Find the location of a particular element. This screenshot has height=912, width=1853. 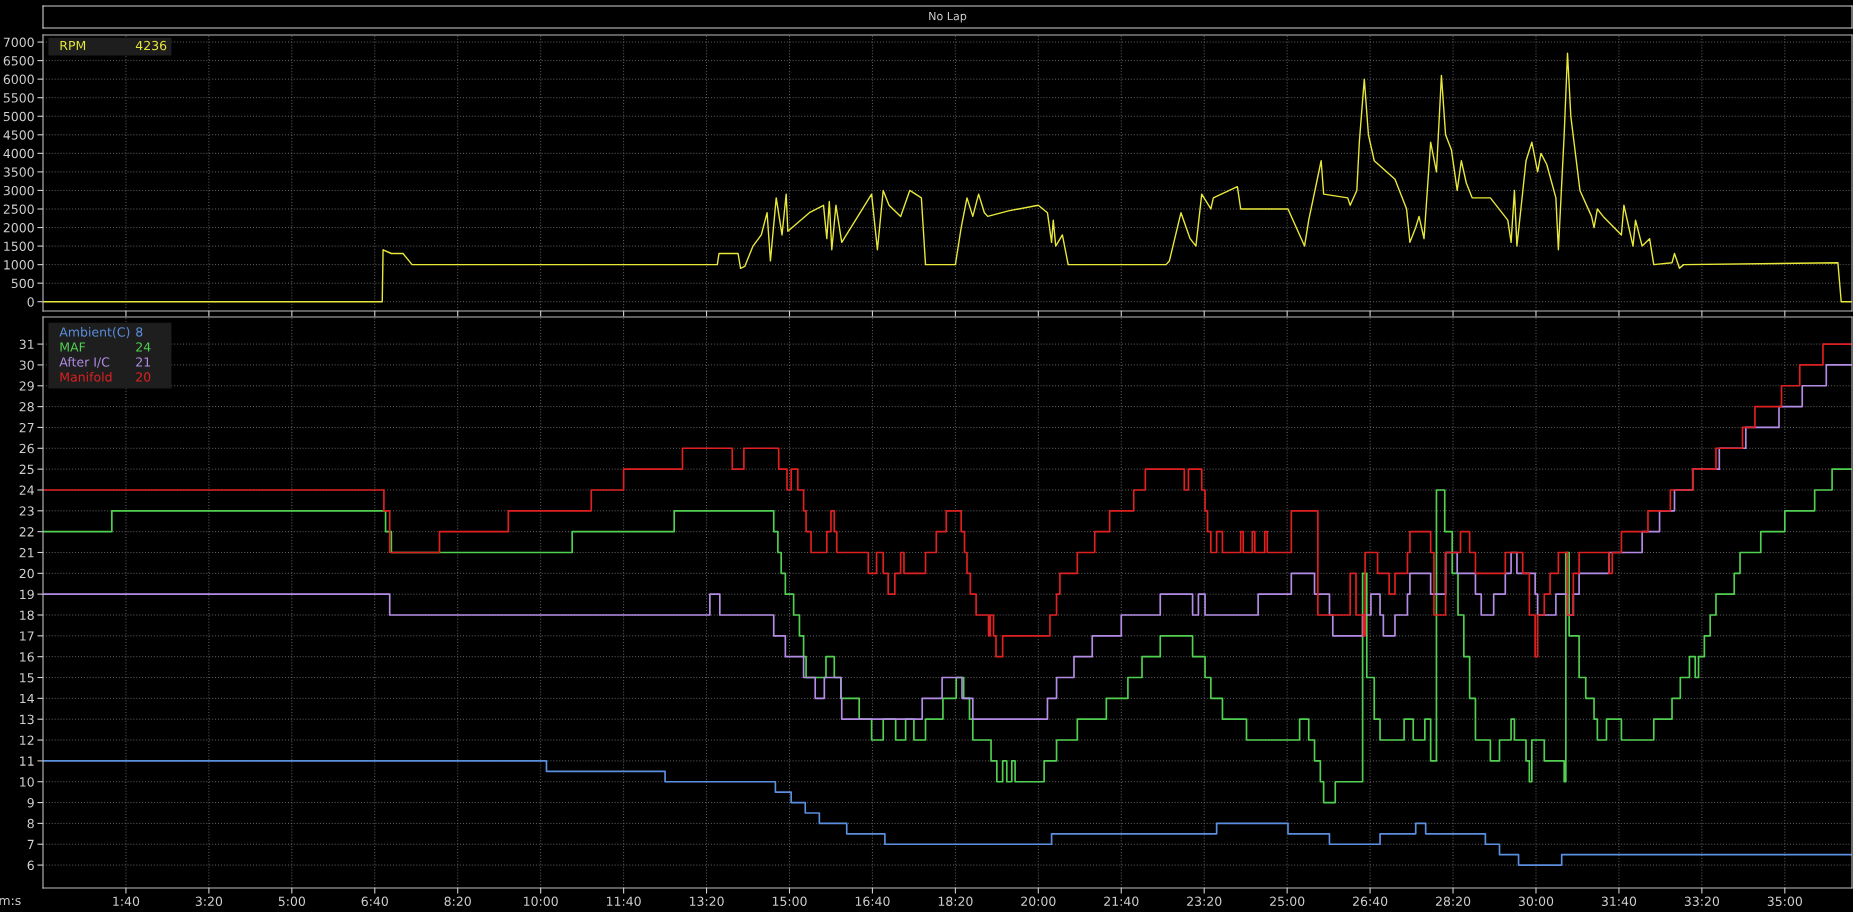

y-tick-label: 13 is located at coordinates (27, 719).